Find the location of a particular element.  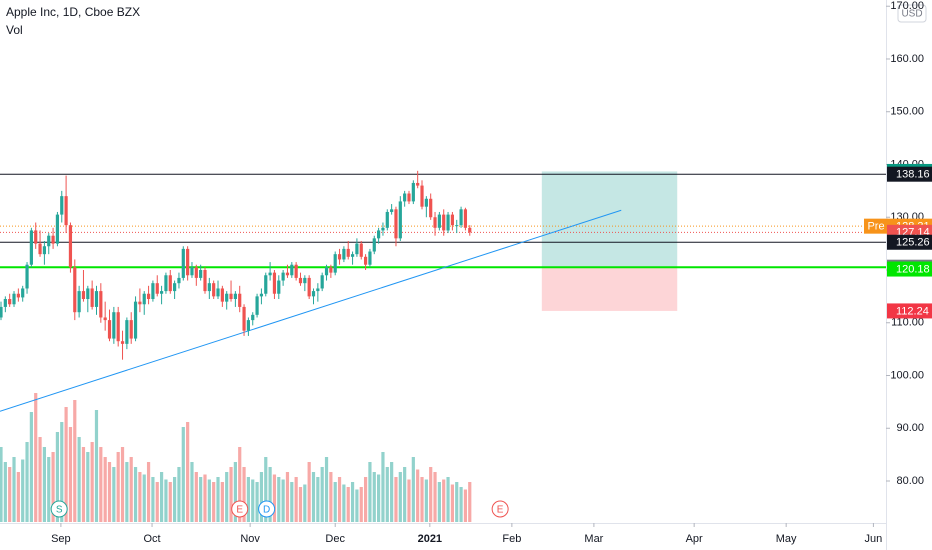

y-tick-label: 90.00 is located at coordinates (910, 428).